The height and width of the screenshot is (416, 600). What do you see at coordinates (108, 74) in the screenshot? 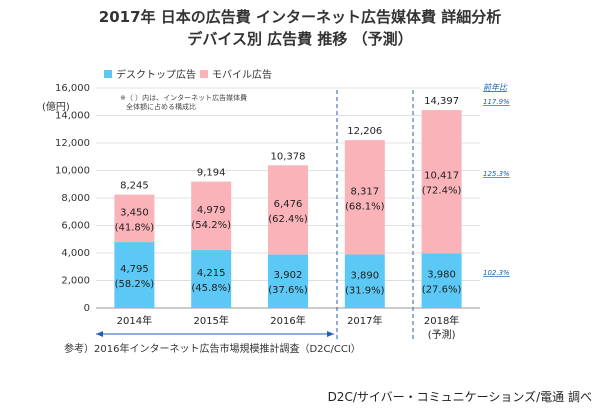
I see `legend-swatch-desktop` at bounding box center [108, 74].